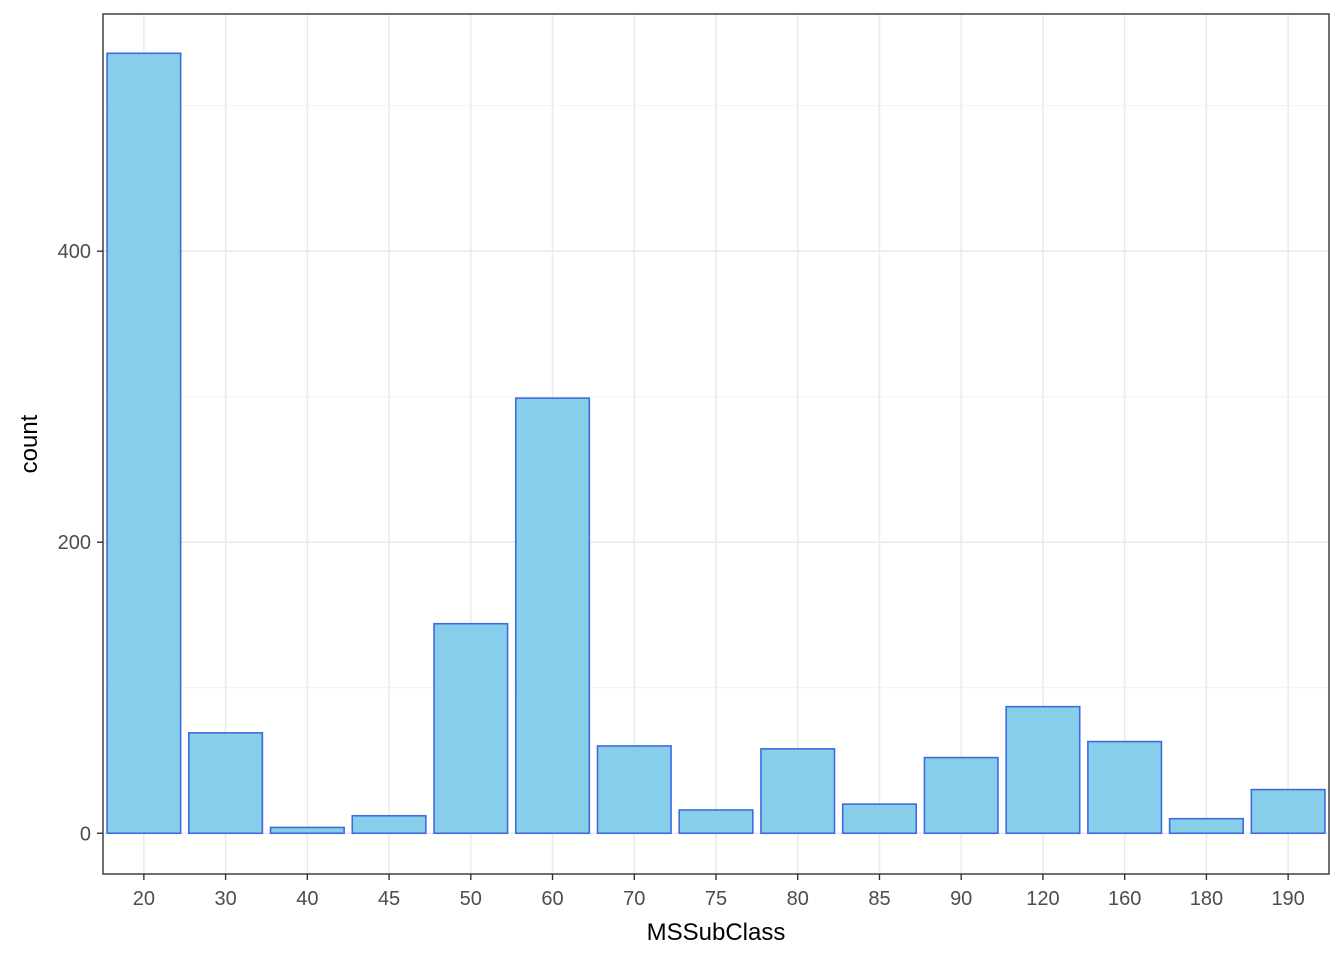  Describe the element at coordinates (879, 899) in the screenshot. I see `x-tick-label: 85` at that location.